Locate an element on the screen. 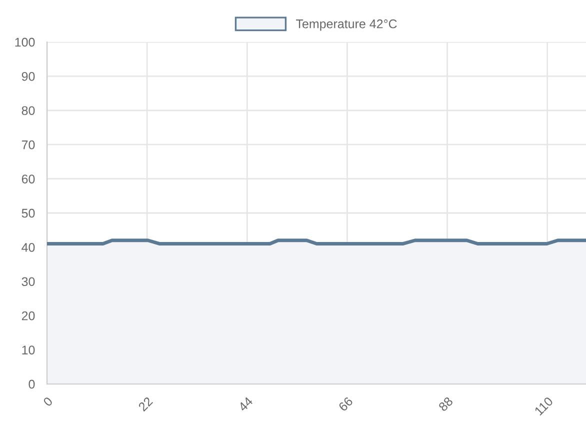  y-tick-label: 70 is located at coordinates (28, 145).